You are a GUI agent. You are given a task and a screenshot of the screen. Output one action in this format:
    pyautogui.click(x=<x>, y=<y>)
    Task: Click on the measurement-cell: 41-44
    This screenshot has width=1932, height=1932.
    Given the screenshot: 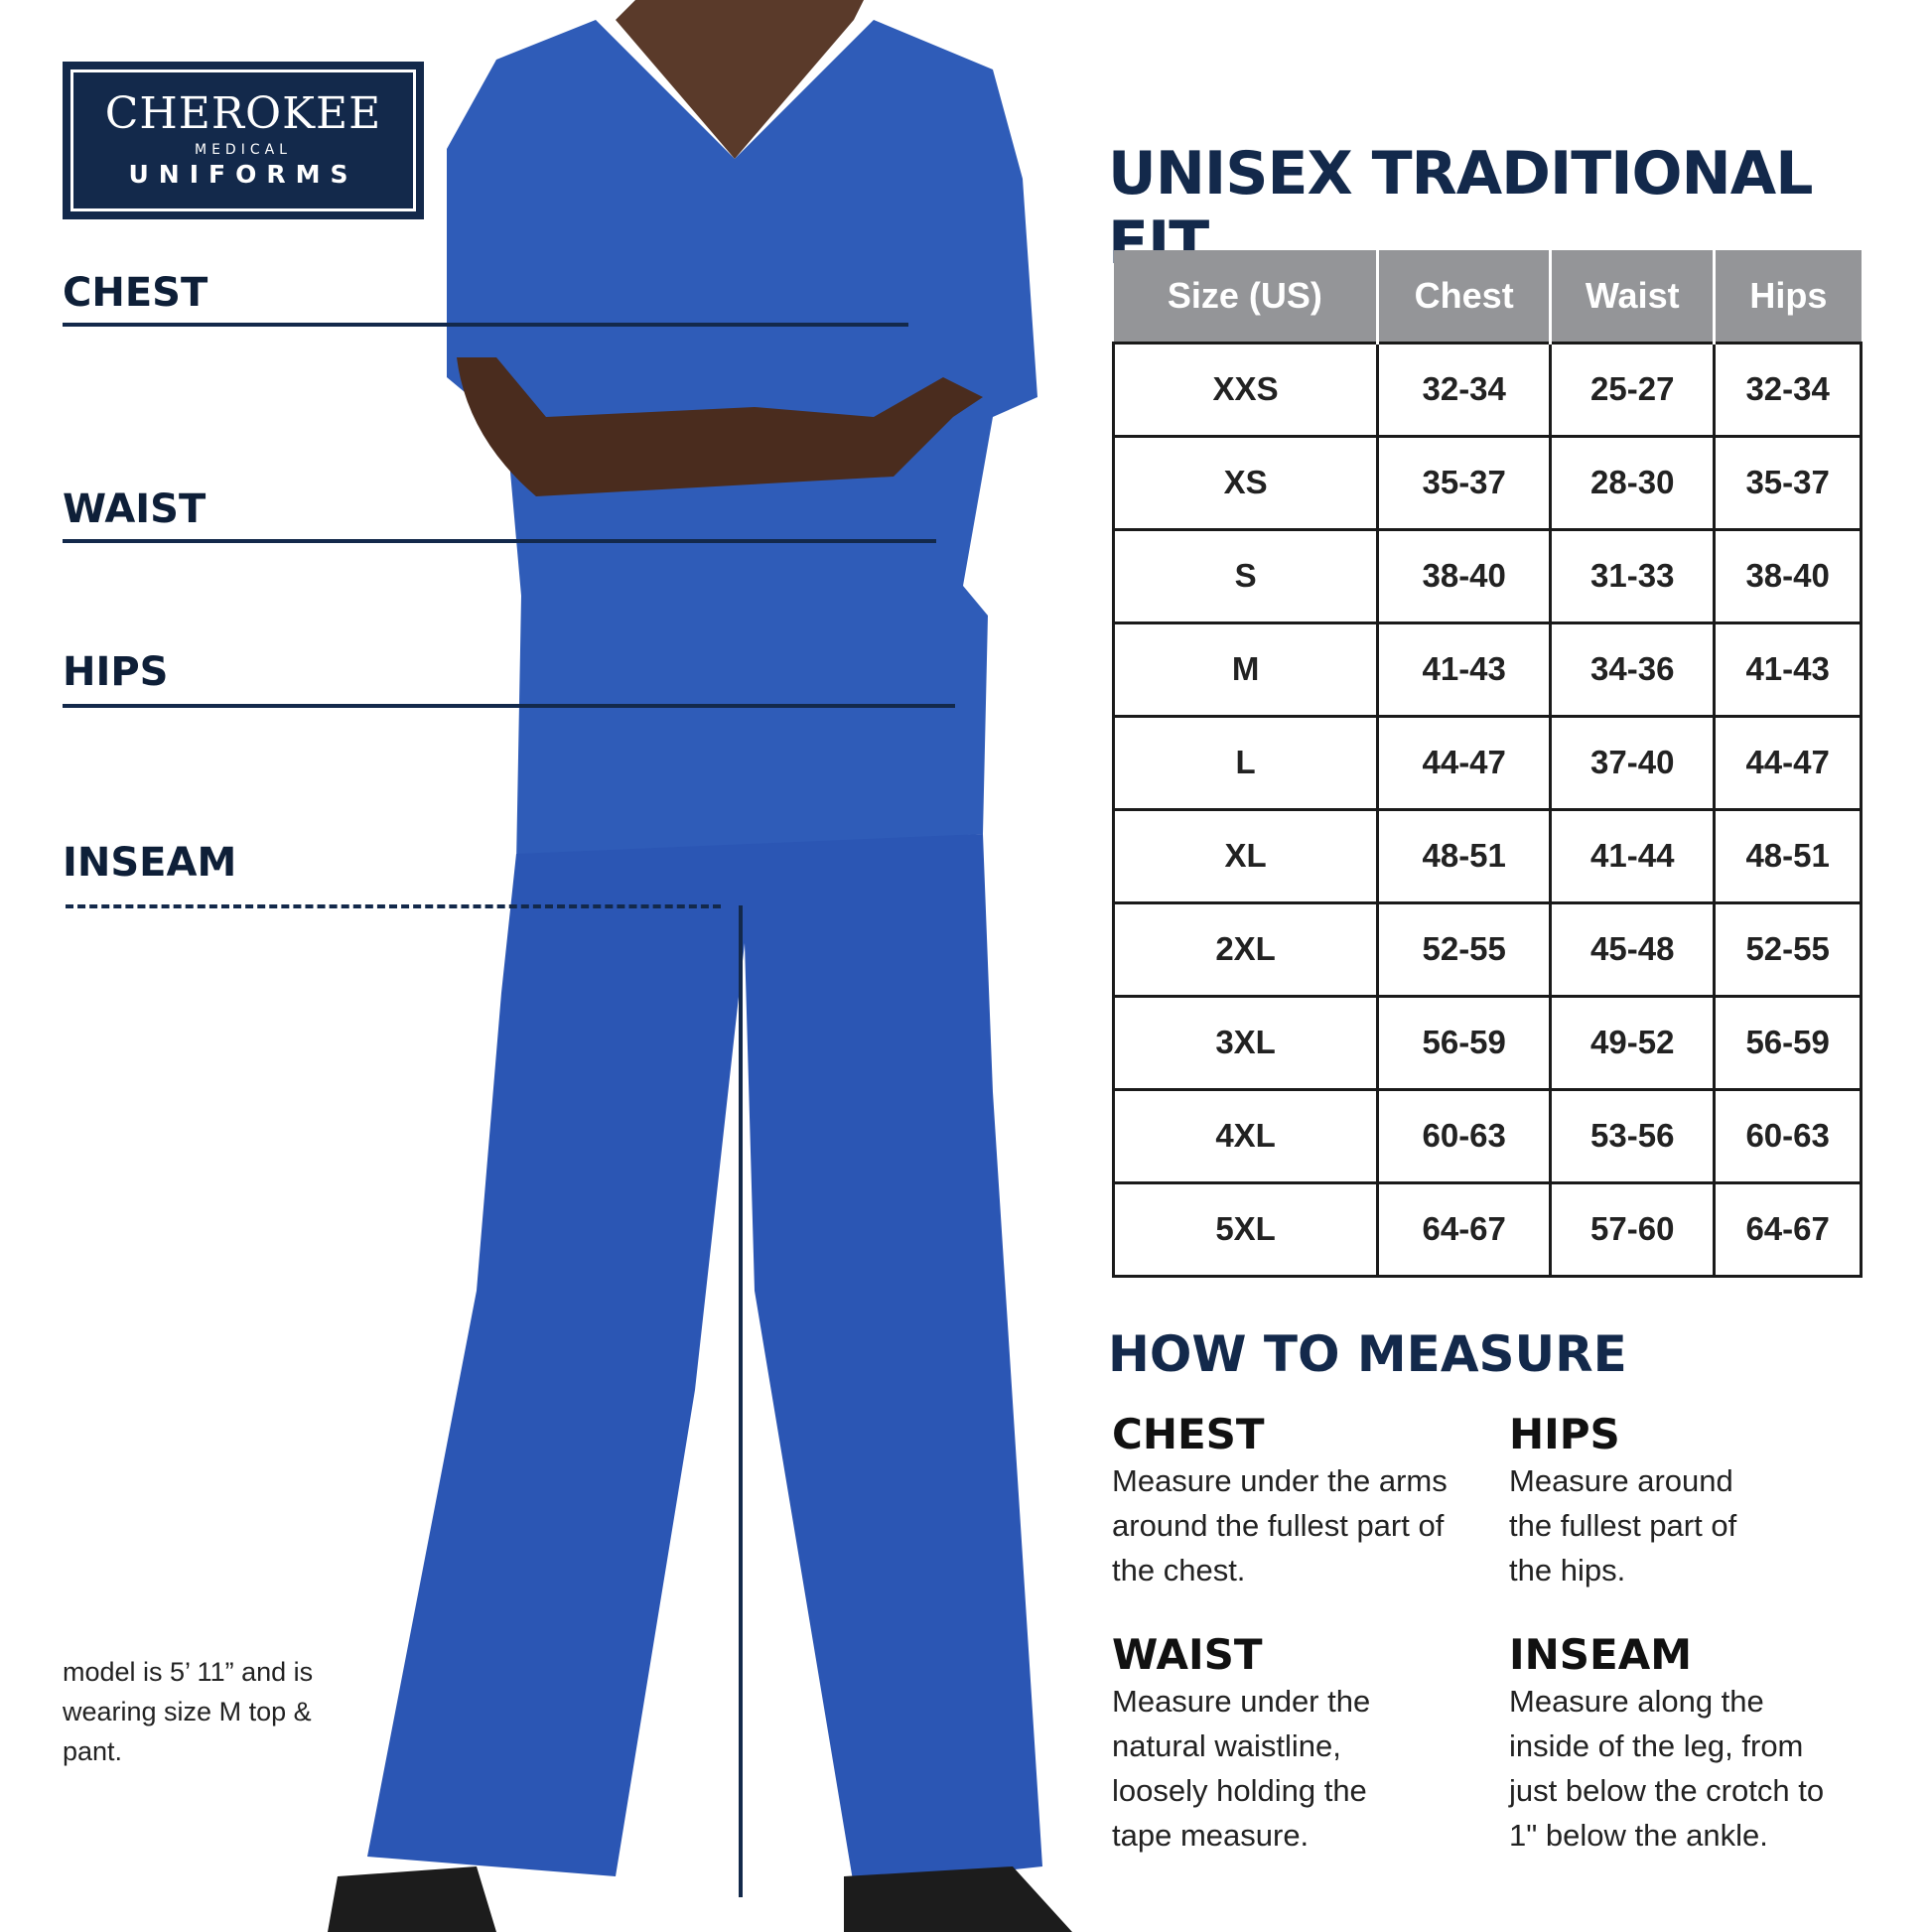 What is the action you would take?
    pyautogui.click(x=1633, y=856)
    